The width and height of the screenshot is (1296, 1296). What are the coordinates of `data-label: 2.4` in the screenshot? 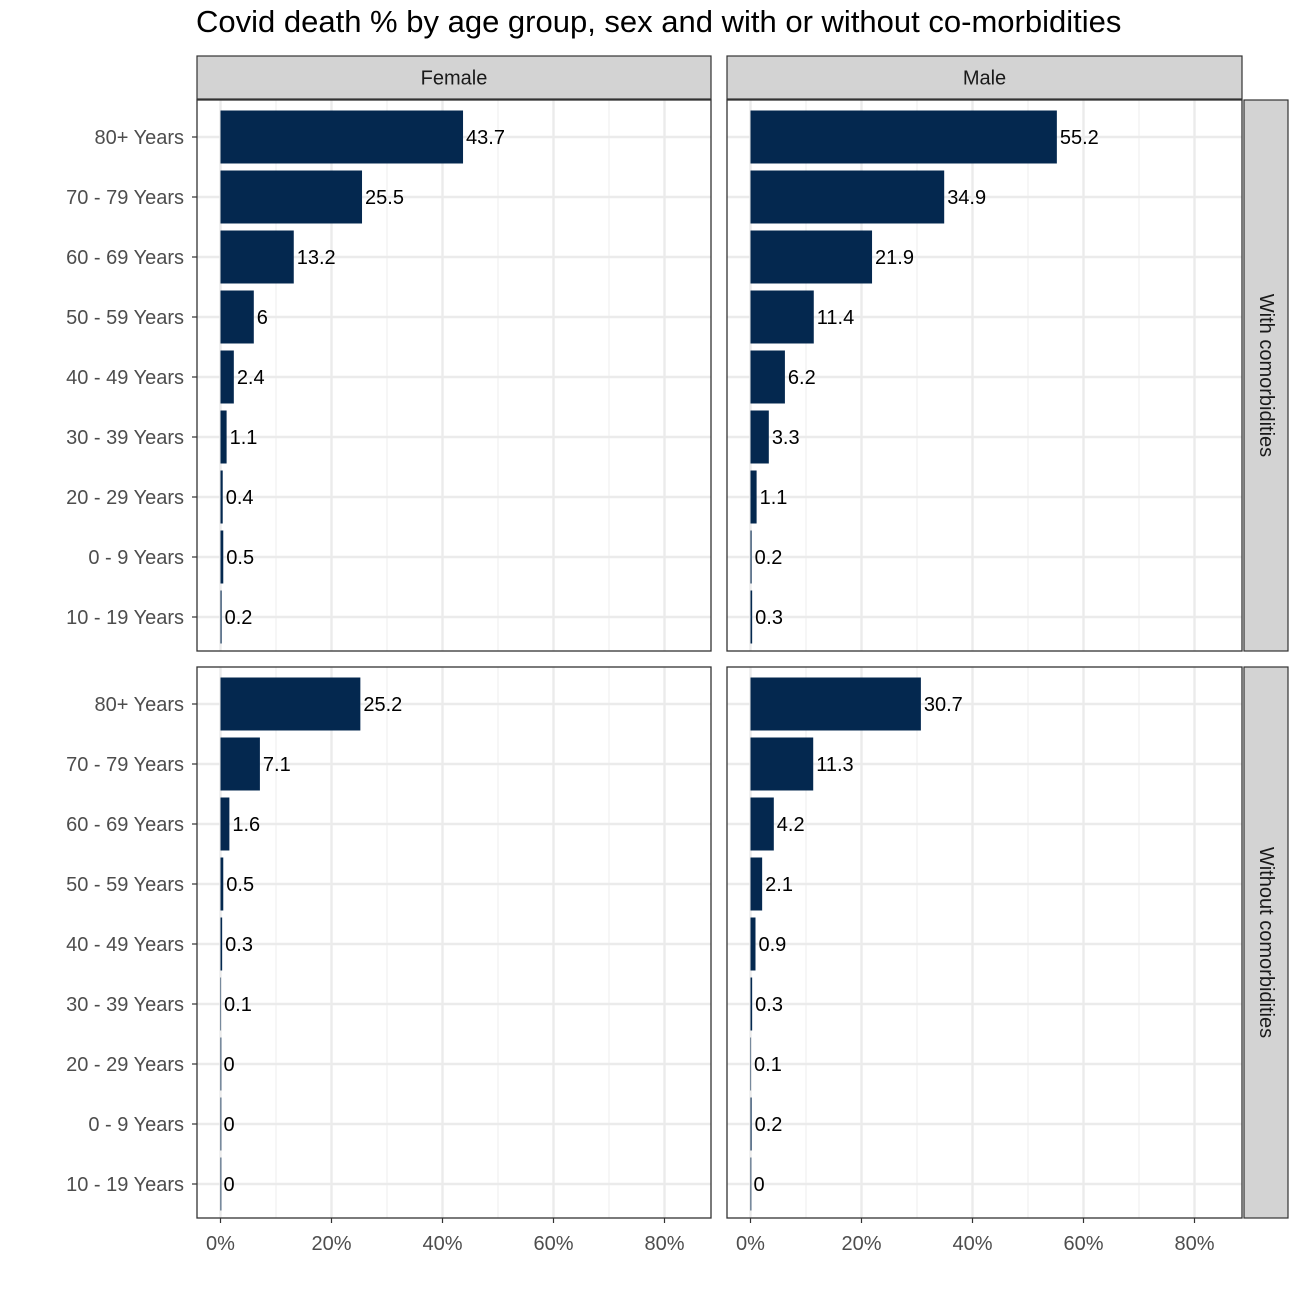 It's located at (251, 378).